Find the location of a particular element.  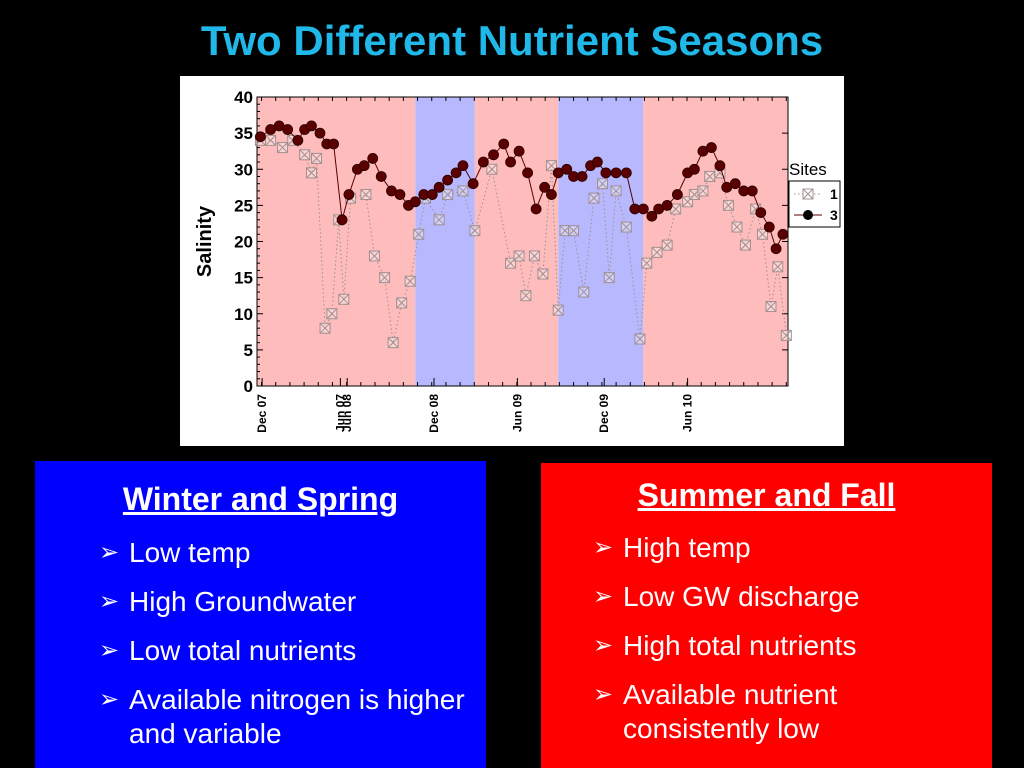

bullet-text: High temp is located at coordinates (687, 547).